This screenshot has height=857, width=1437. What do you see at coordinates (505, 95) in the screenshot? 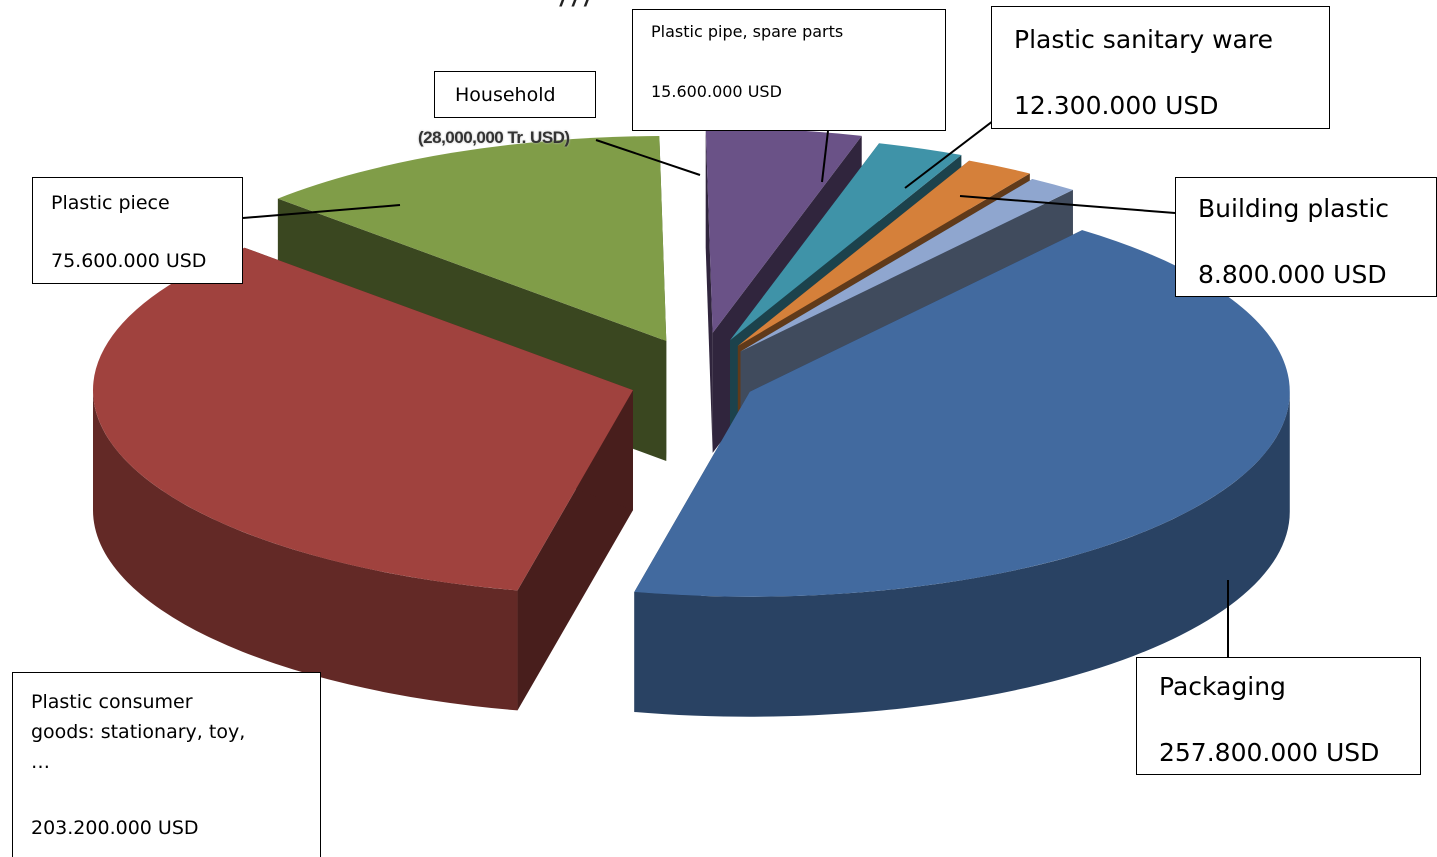
I see `label-household-name: Household` at bounding box center [505, 95].